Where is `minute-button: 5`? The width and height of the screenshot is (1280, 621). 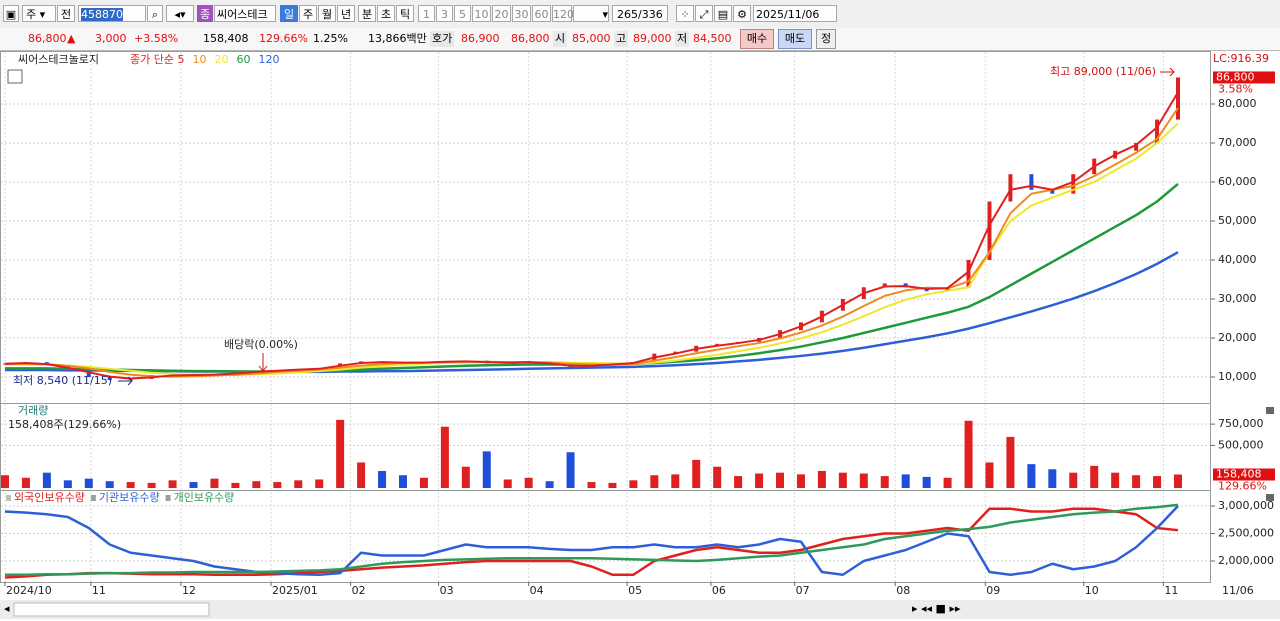 minute-button: 5 is located at coordinates (462, 13).